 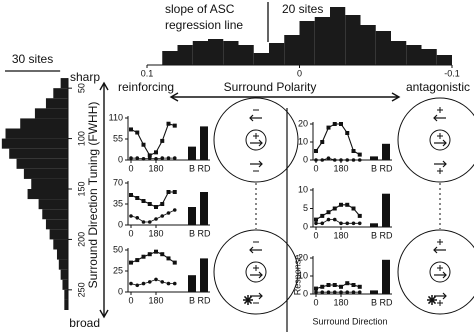 What do you see at coordinates (81, 138) in the screenshot?
I see `y-tick-label: 100` at bounding box center [81, 138].